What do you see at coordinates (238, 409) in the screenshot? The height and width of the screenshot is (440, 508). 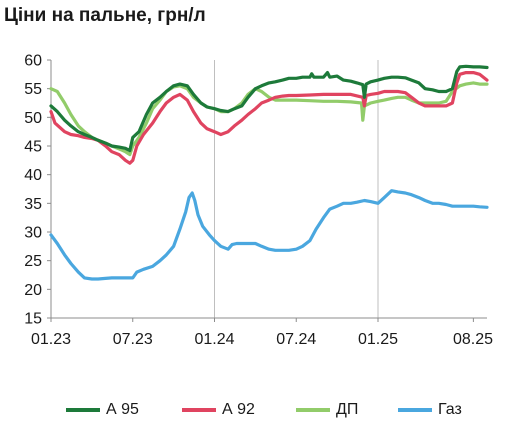 I see `legend-label: А 92` at bounding box center [238, 409].